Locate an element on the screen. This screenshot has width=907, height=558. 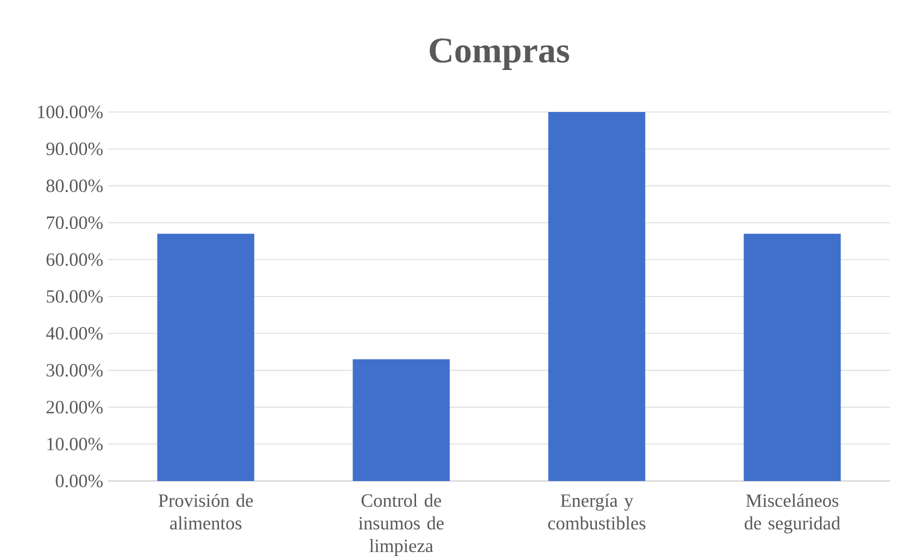
y-tick-label: 90.00% is located at coordinates (74, 149).